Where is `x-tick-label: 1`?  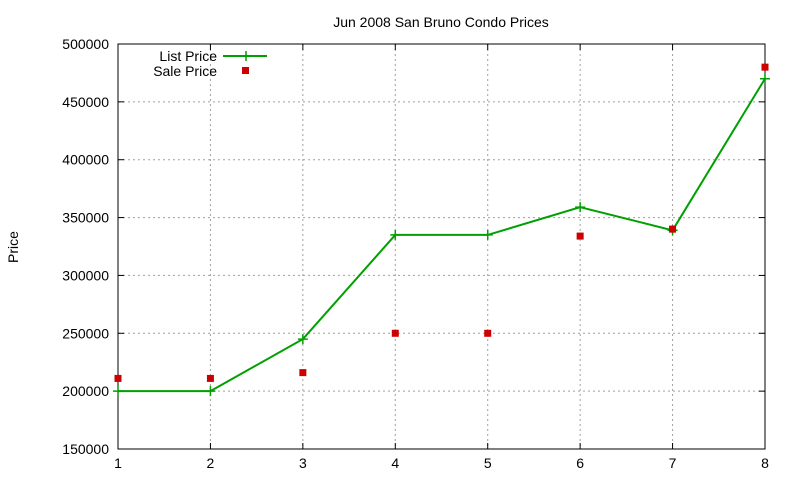 x-tick-label: 1 is located at coordinates (118, 463).